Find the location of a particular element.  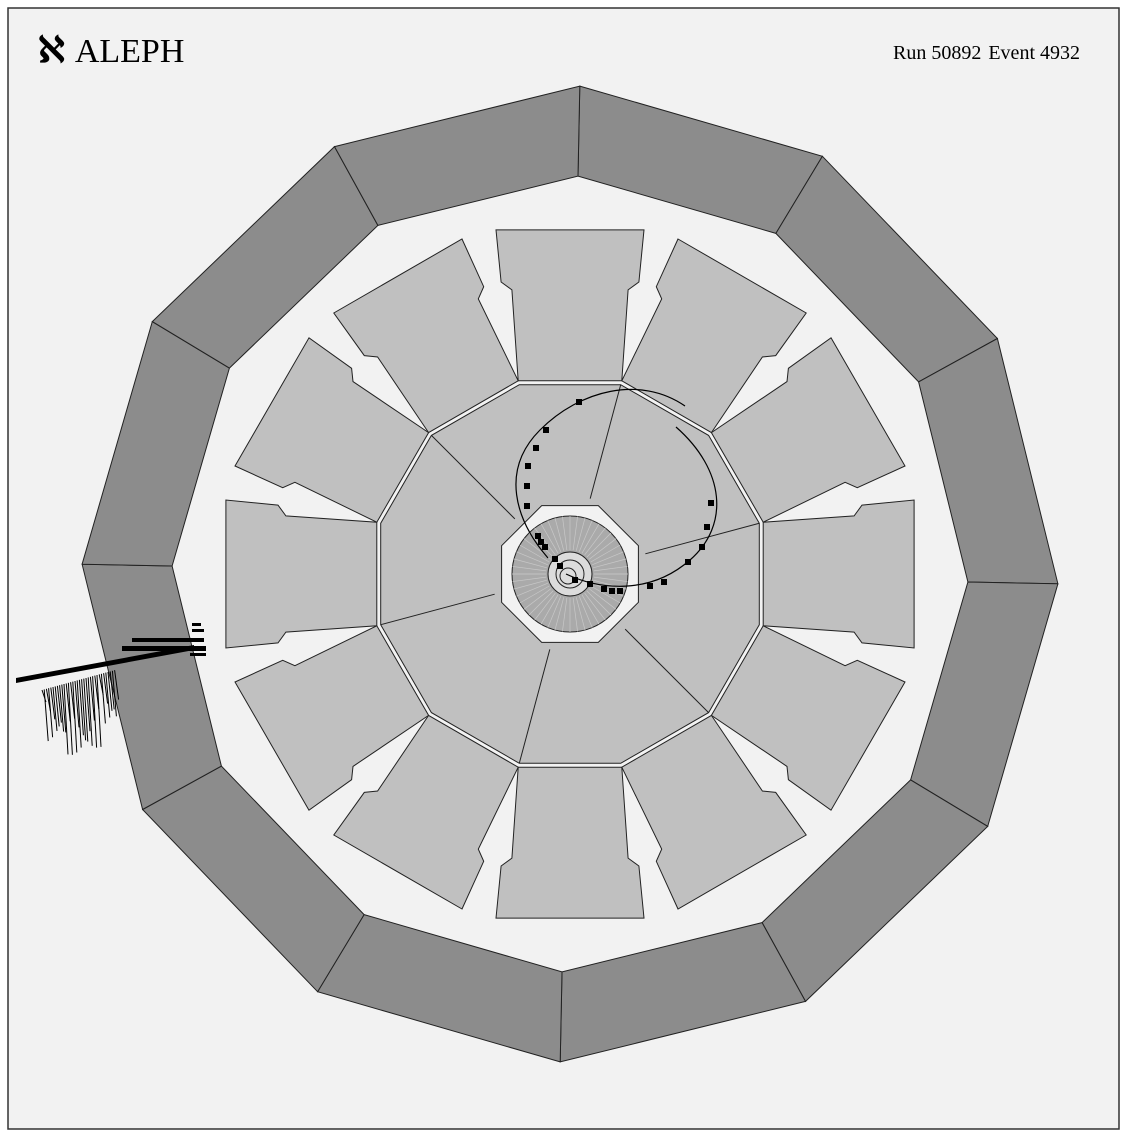

run-event-label: Run 50892 Event 4932 is located at coordinates (986, 53).